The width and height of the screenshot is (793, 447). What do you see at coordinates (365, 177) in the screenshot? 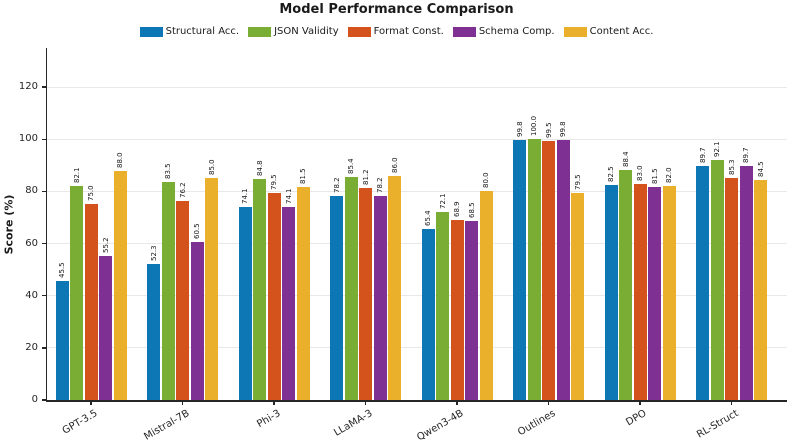
I see `bar-value-label: 81.2` at bounding box center [365, 177].